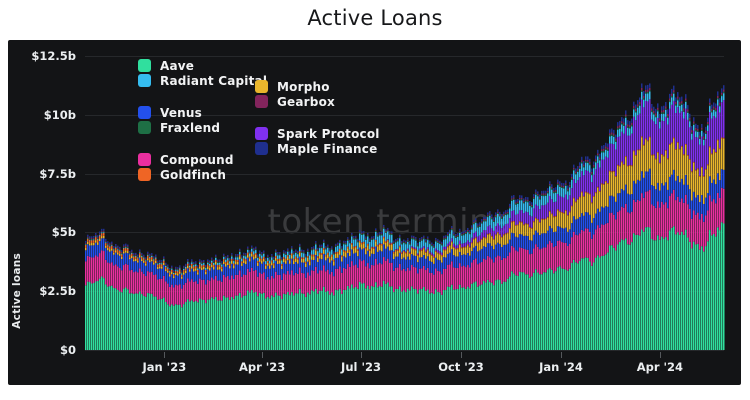  I want to click on legend-group: Aave Radiant Capital, so click(202, 73).